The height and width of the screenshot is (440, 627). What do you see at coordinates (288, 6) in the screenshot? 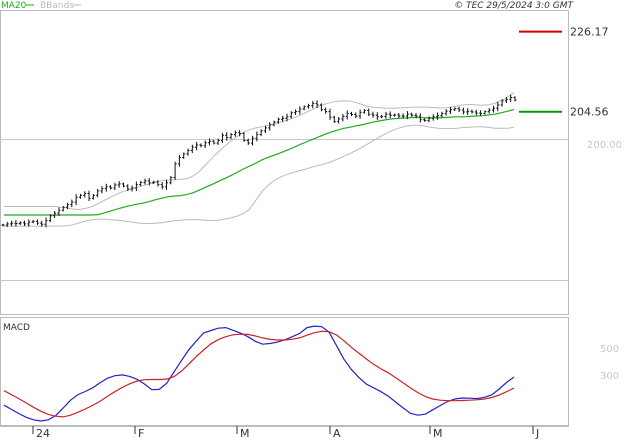
I see `legend: MA20 BBands © TEC 29/5/2024 3:0 GMT` at bounding box center [288, 6].